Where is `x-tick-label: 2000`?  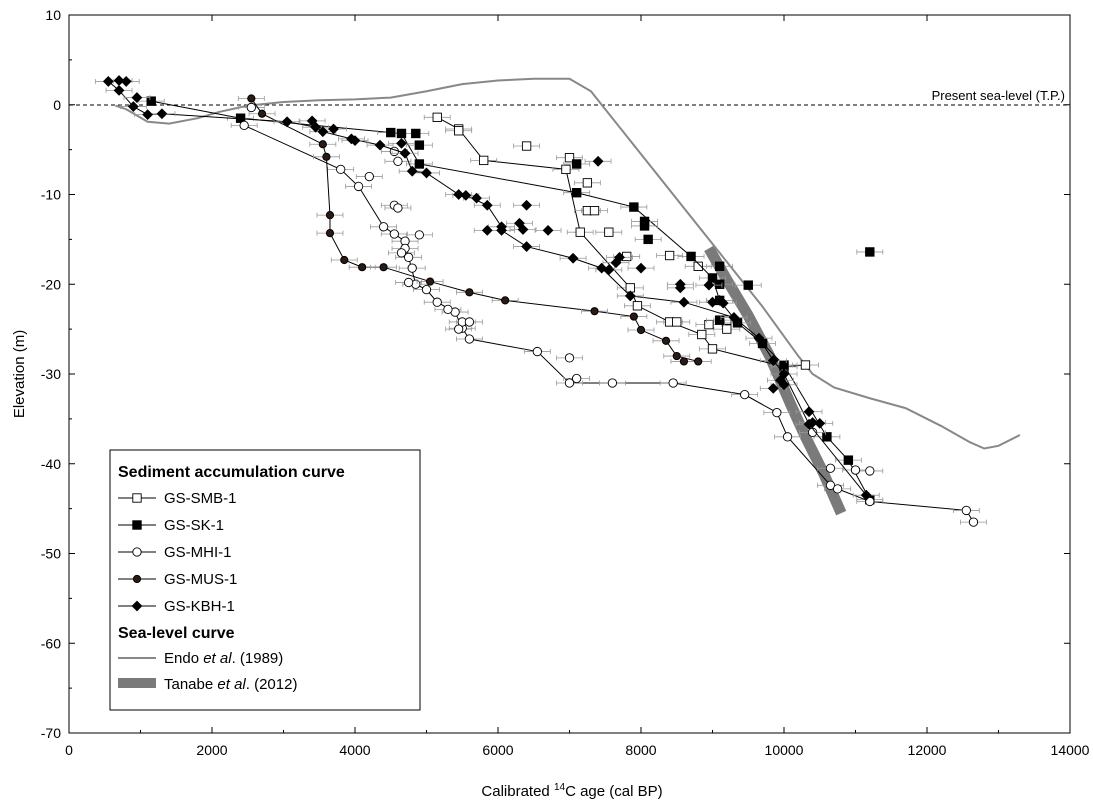
x-tick-label: 2000 is located at coordinates (211, 750).